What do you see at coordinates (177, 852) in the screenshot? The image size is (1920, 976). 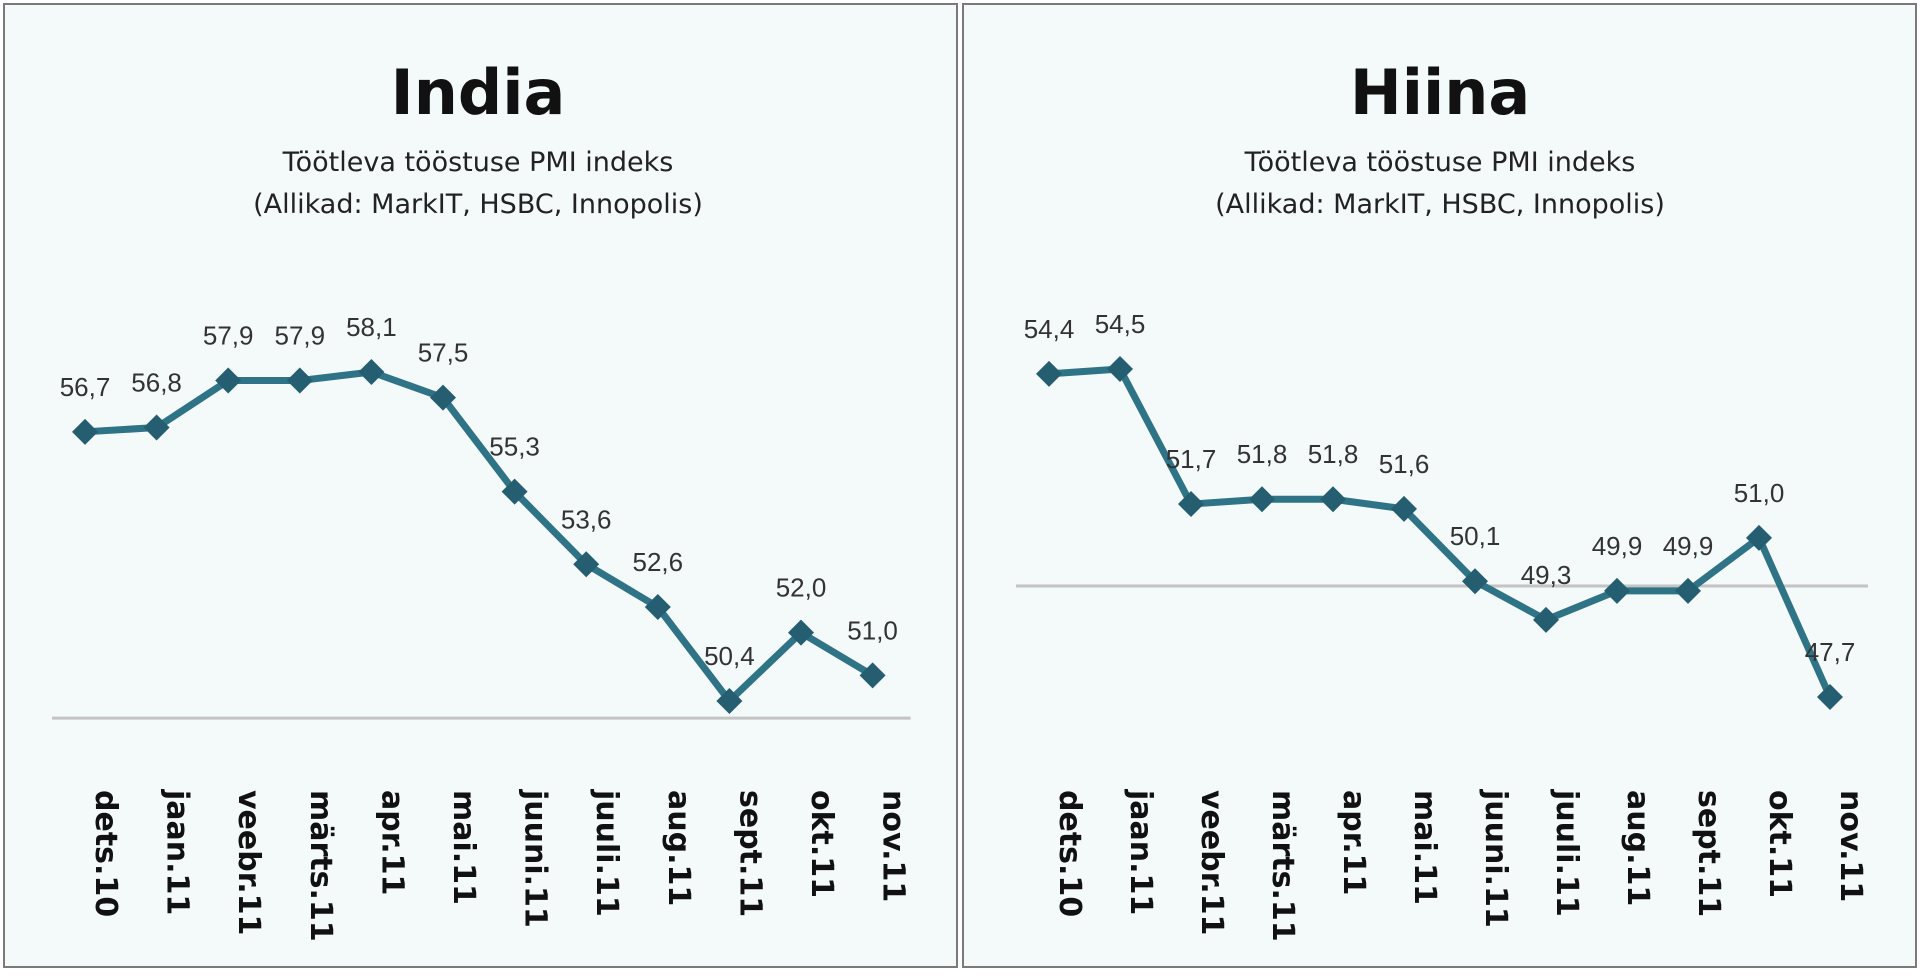 I see `india-x-tick-label-1: jaan.11` at bounding box center [177, 852].